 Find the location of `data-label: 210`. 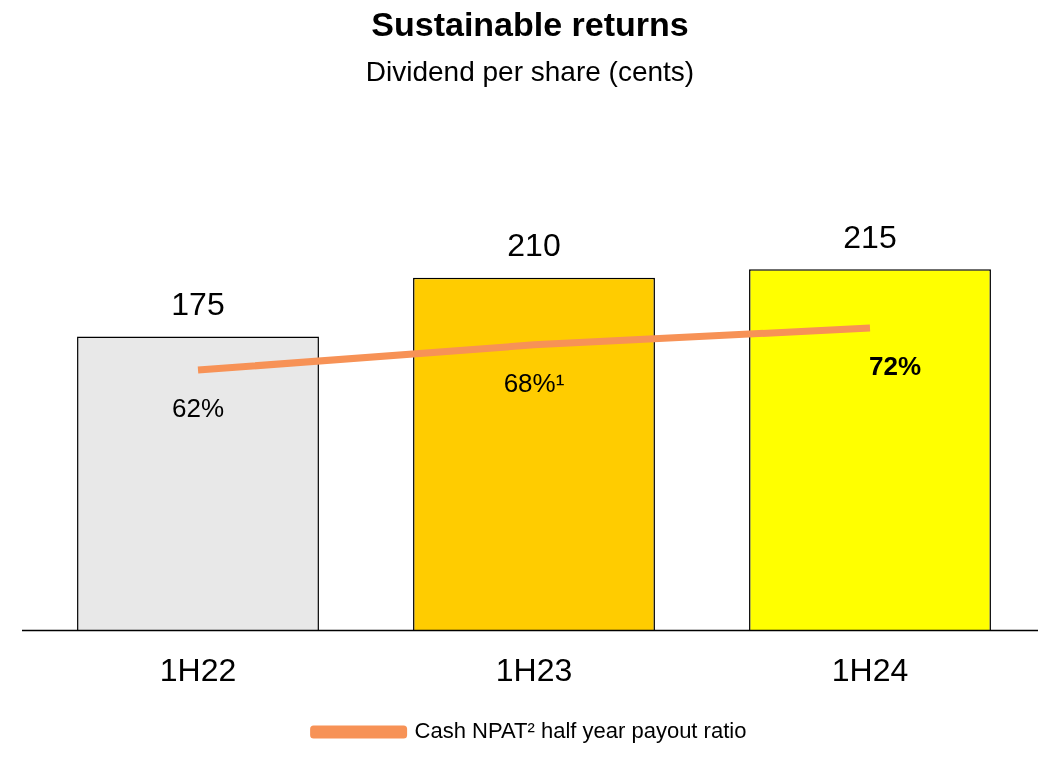

data-label: 210 is located at coordinates (534, 245).